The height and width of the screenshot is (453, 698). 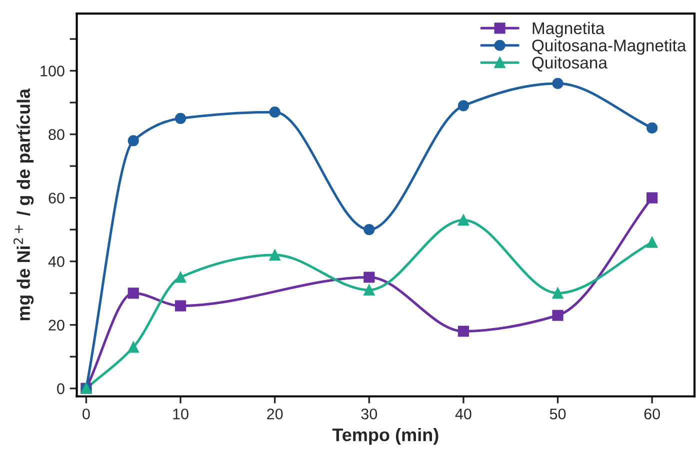 I want to click on legend-label: Magnetita, so click(x=568, y=30).